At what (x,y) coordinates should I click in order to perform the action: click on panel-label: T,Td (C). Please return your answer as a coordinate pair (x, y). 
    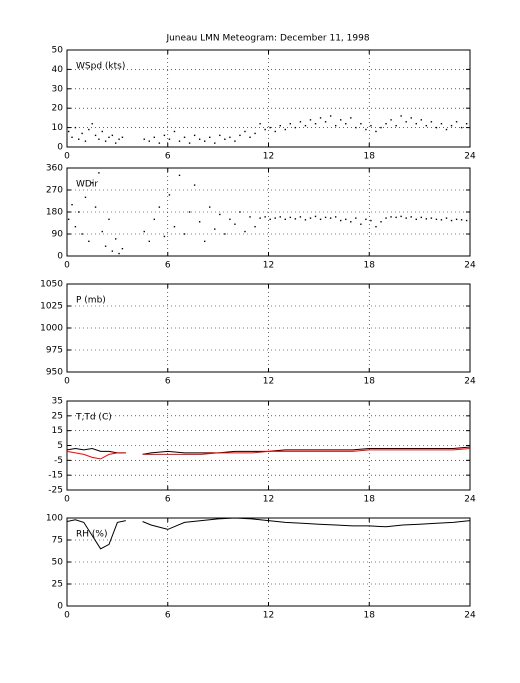
    Looking at the image, I should click on (93, 418).